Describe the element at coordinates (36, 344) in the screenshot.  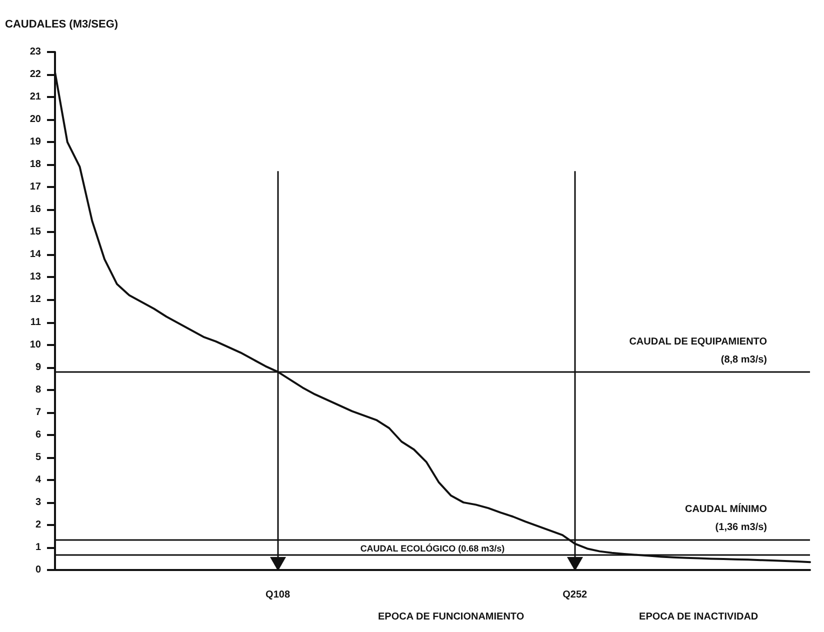
I see `y-tick-label: 10` at that location.